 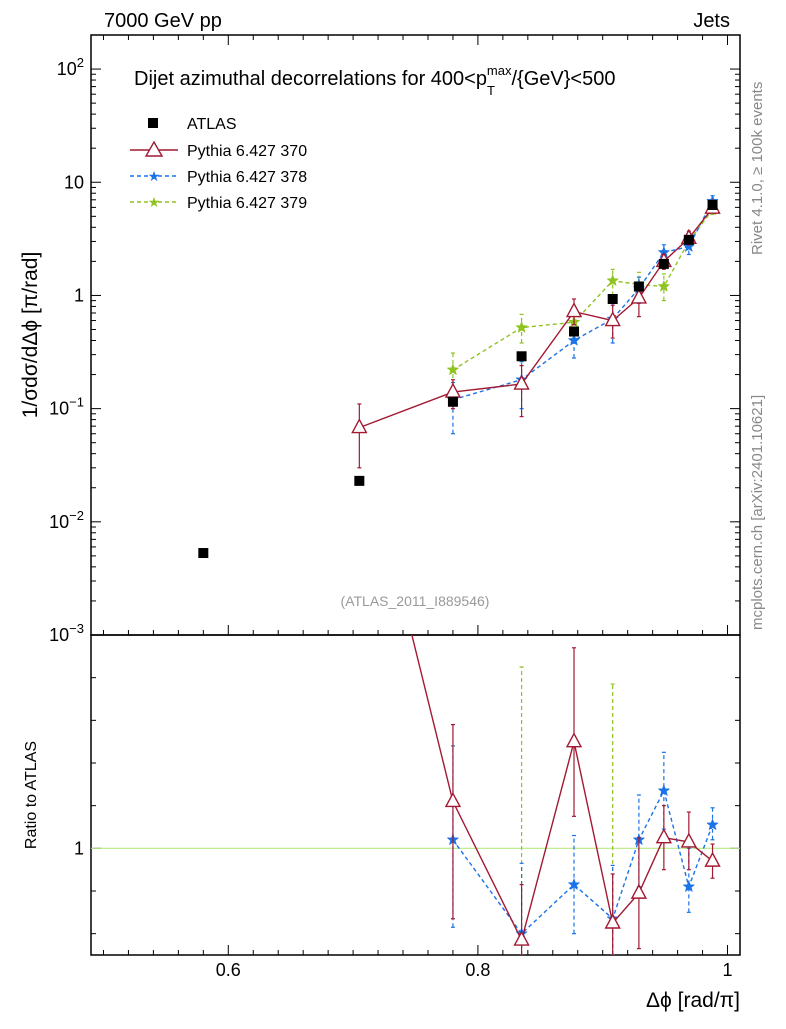 I want to click on mcplots-label: mcplots.cern.ch [arXiv:2401.10621], so click(x=757, y=512).